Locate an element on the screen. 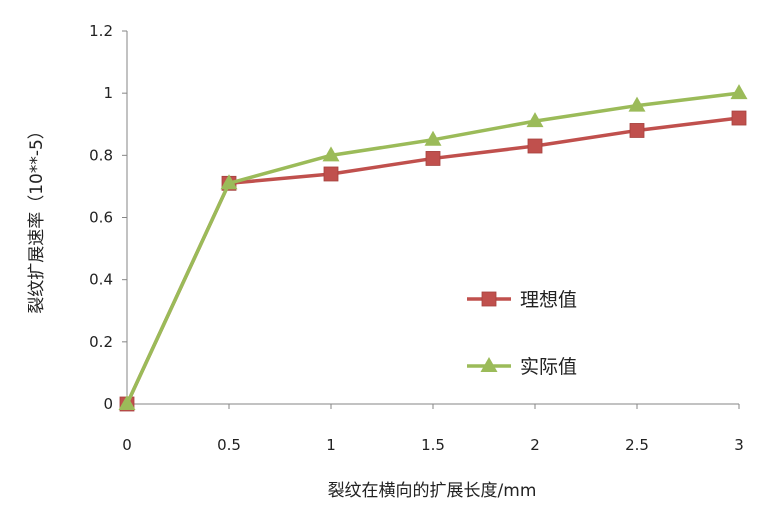  x-tick-label: 3 is located at coordinates (739, 445).